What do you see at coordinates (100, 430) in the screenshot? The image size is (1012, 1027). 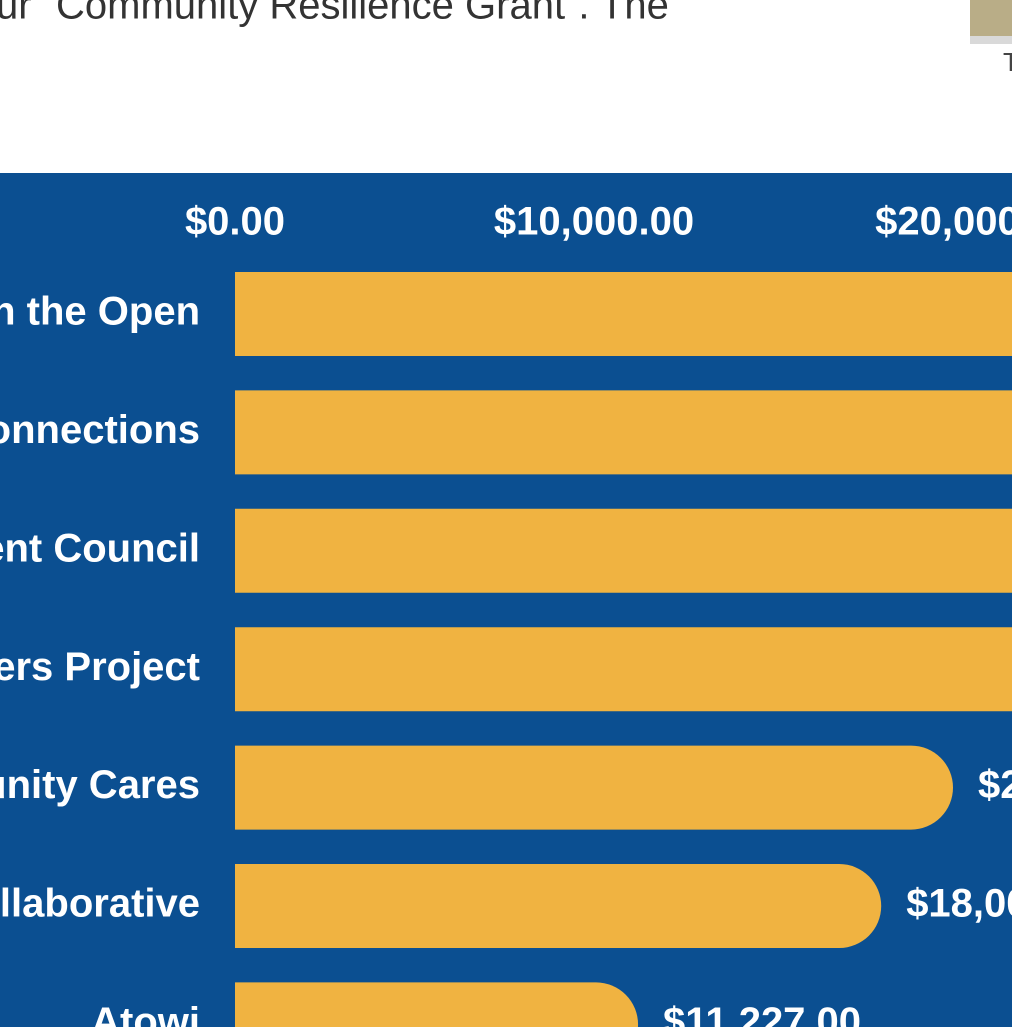 I see `category-label: onnections` at bounding box center [100, 430].